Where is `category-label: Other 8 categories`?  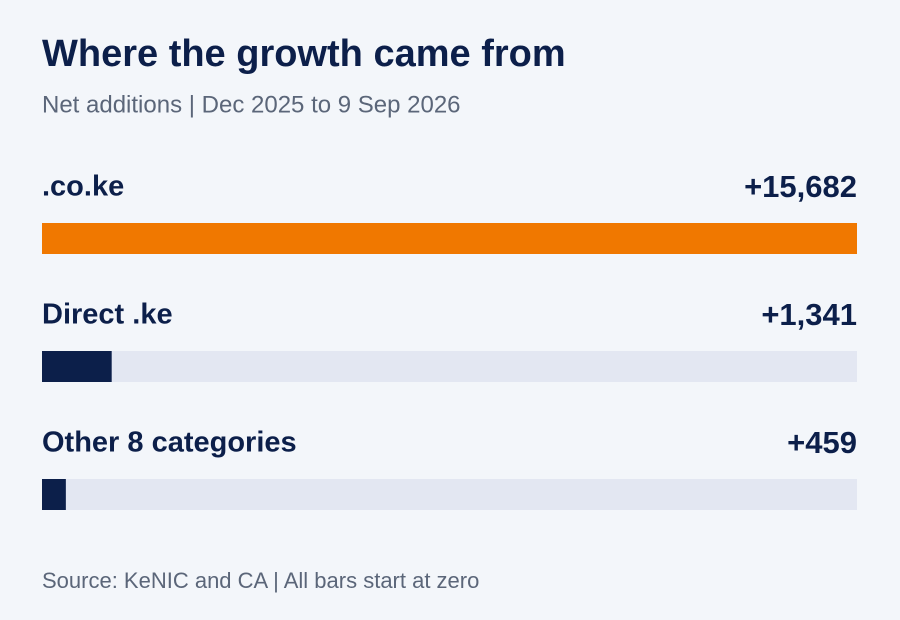
category-label: Other 8 categories is located at coordinates (169, 443).